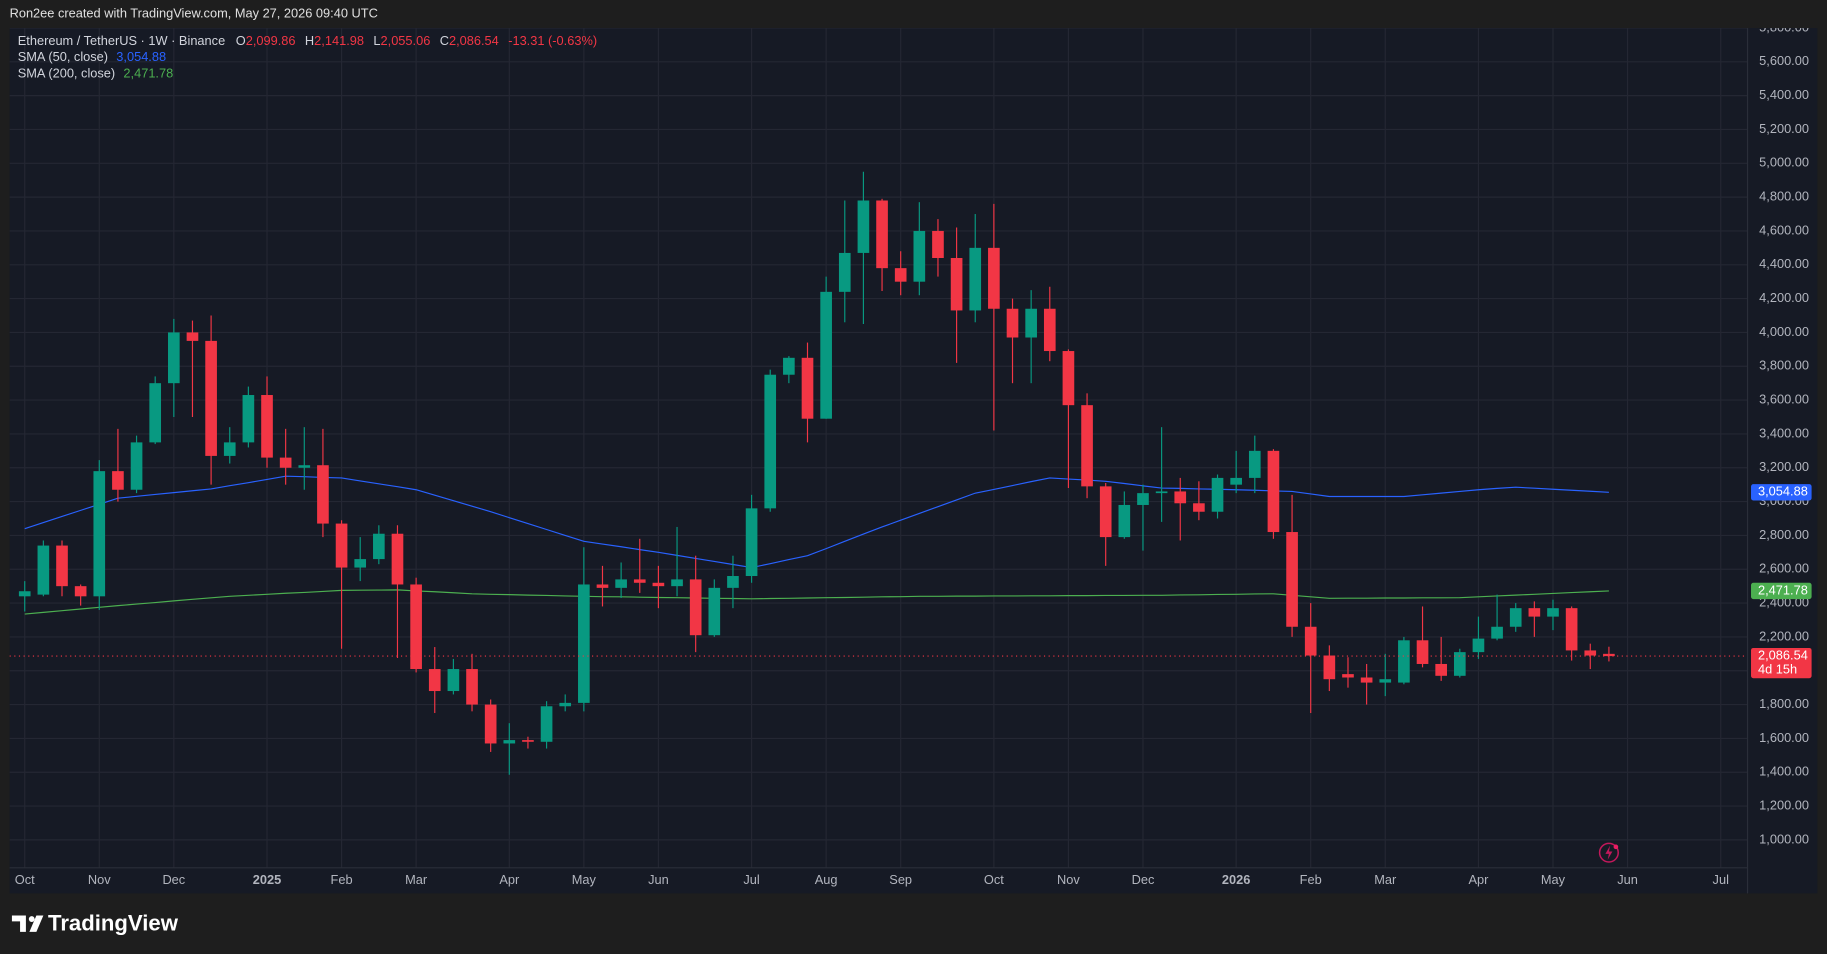 Image resolution: width=1827 pixels, height=954 pixels. What do you see at coordinates (900, 879) in the screenshot?
I see `x-tick-label: Sep` at bounding box center [900, 879].